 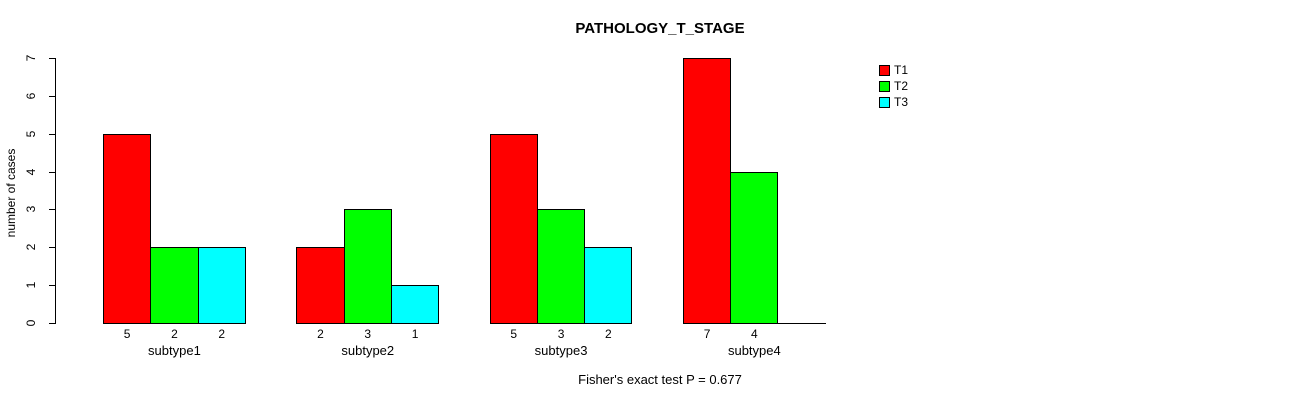 What do you see at coordinates (707, 334) in the screenshot?
I see `bar-value-label: 7` at bounding box center [707, 334].